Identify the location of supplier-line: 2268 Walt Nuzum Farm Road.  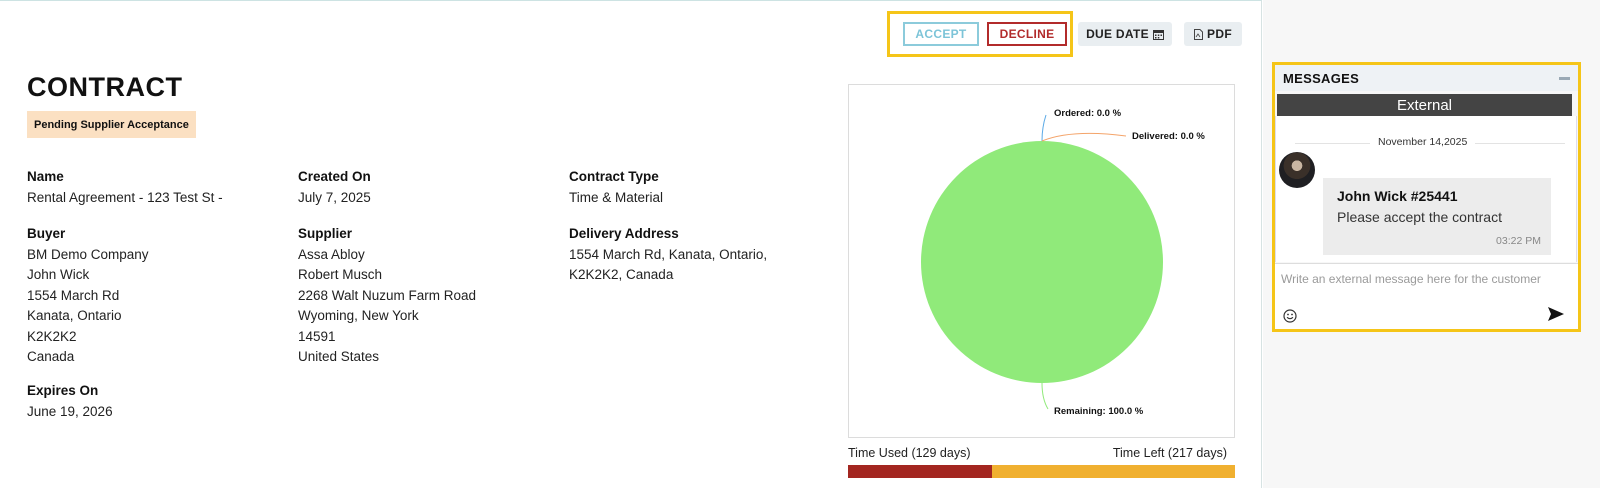
(387, 295).